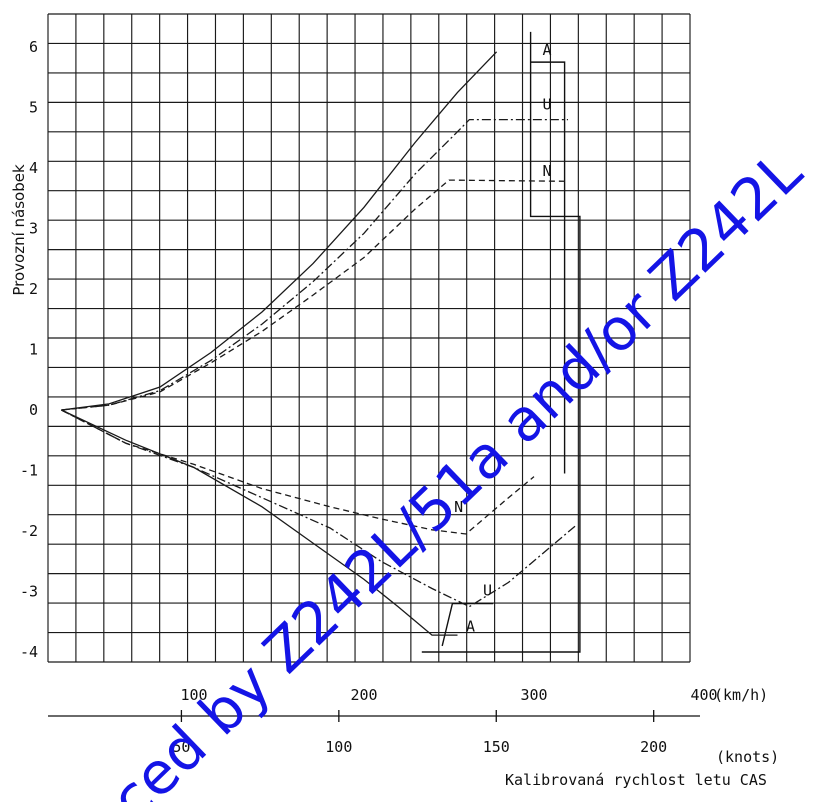 Image resolution: width=833 pixels, height=802 pixels. What do you see at coordinates (29, 531) in the screenshot?
I see `y-tick-label: -2` at bounding box center [29, 531].